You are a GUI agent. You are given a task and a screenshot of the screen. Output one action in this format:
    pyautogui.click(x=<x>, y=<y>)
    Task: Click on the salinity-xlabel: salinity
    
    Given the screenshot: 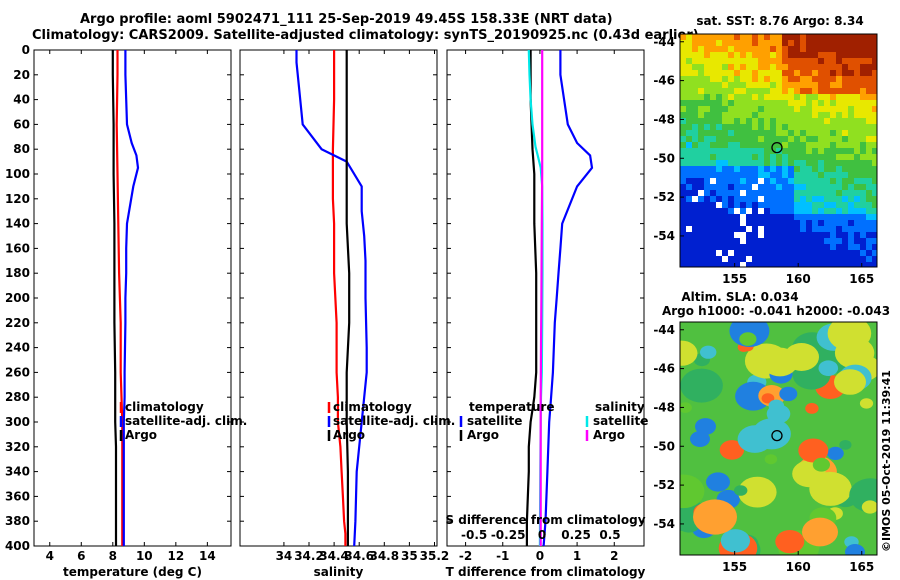 What is the action you would take?
    pyautogui.click(x=339, y=572)
    